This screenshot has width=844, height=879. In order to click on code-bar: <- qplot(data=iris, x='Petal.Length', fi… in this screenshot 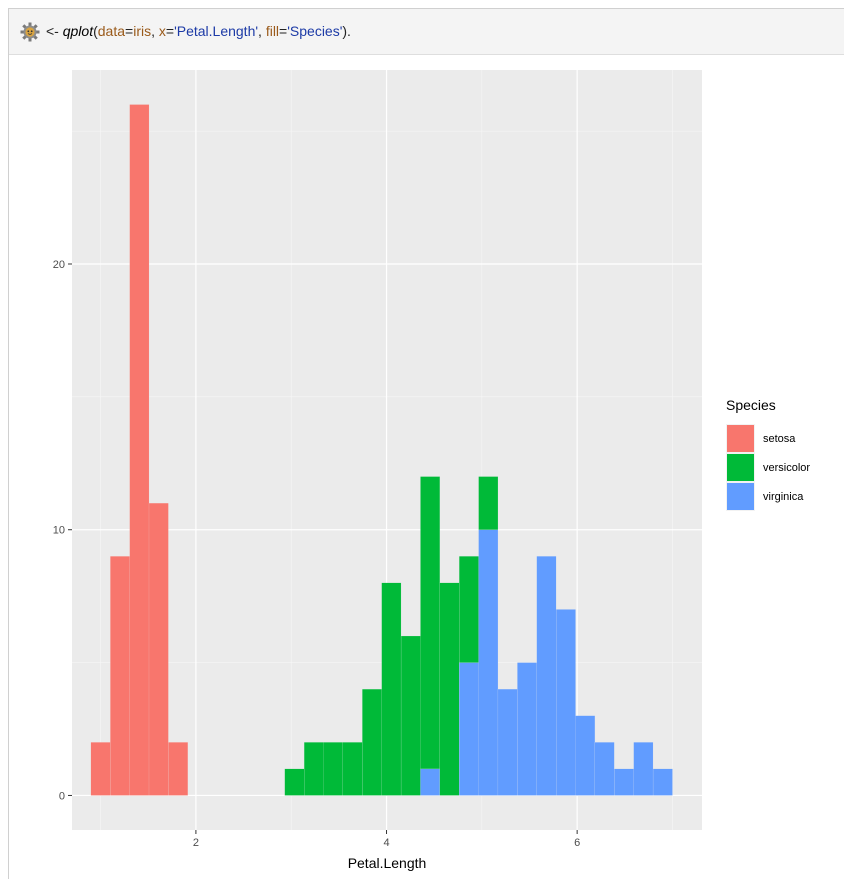, I will do `click(426, 32)`.